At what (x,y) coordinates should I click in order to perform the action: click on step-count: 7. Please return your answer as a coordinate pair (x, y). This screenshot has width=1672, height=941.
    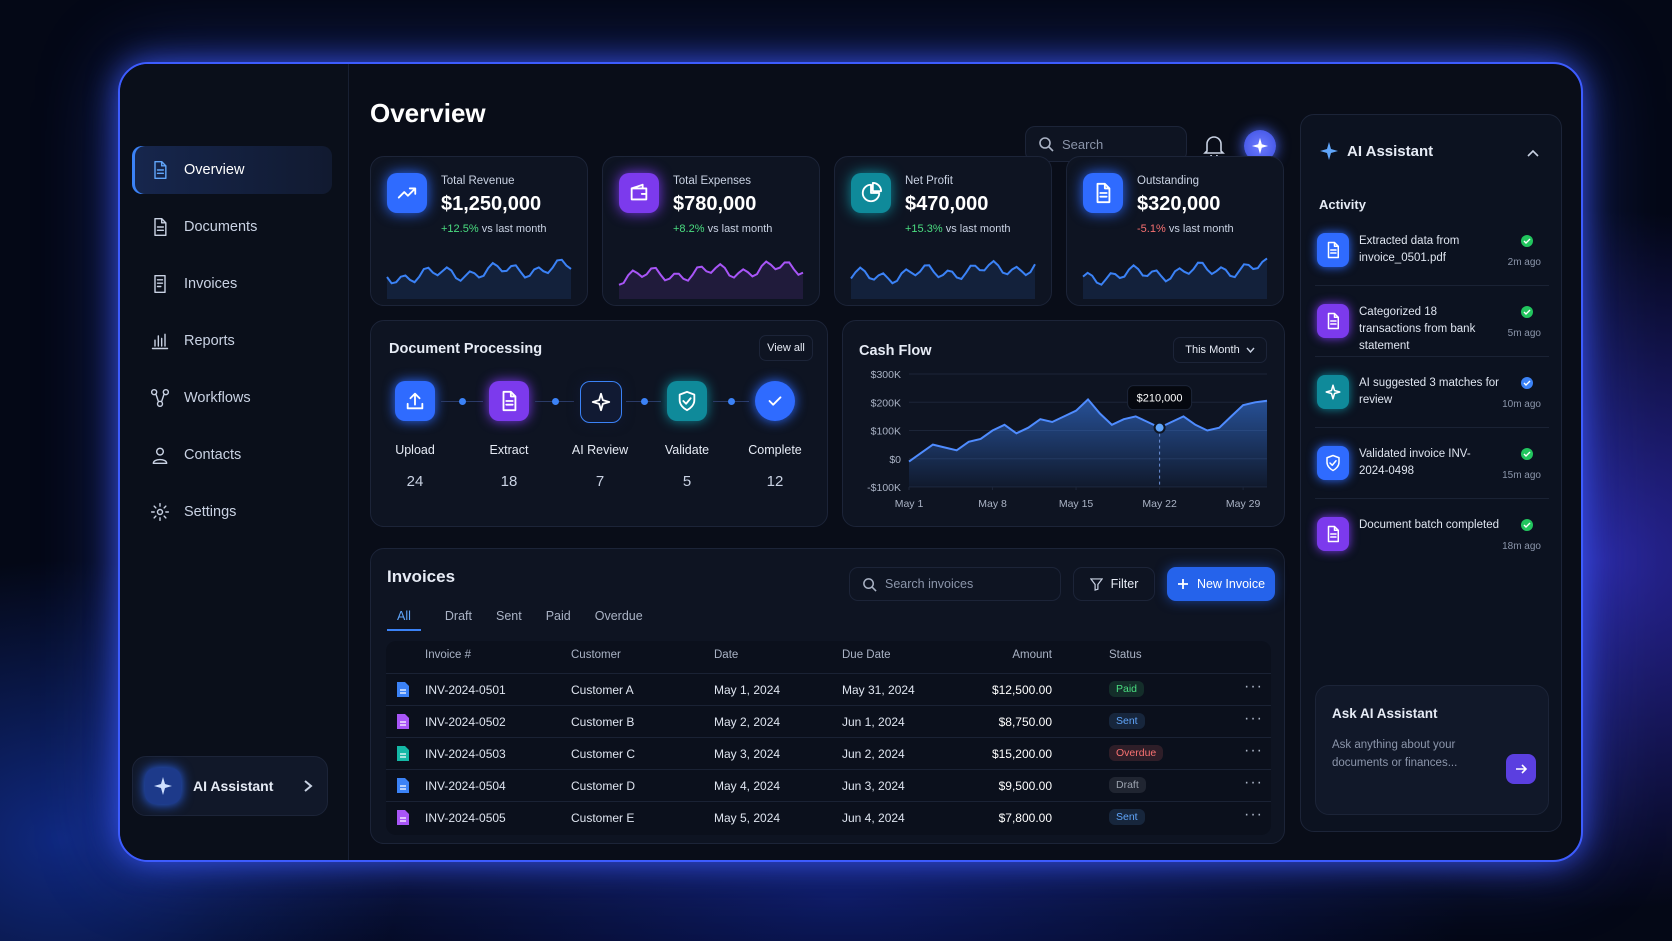
    Looking at the image, I should click on (600, 481).